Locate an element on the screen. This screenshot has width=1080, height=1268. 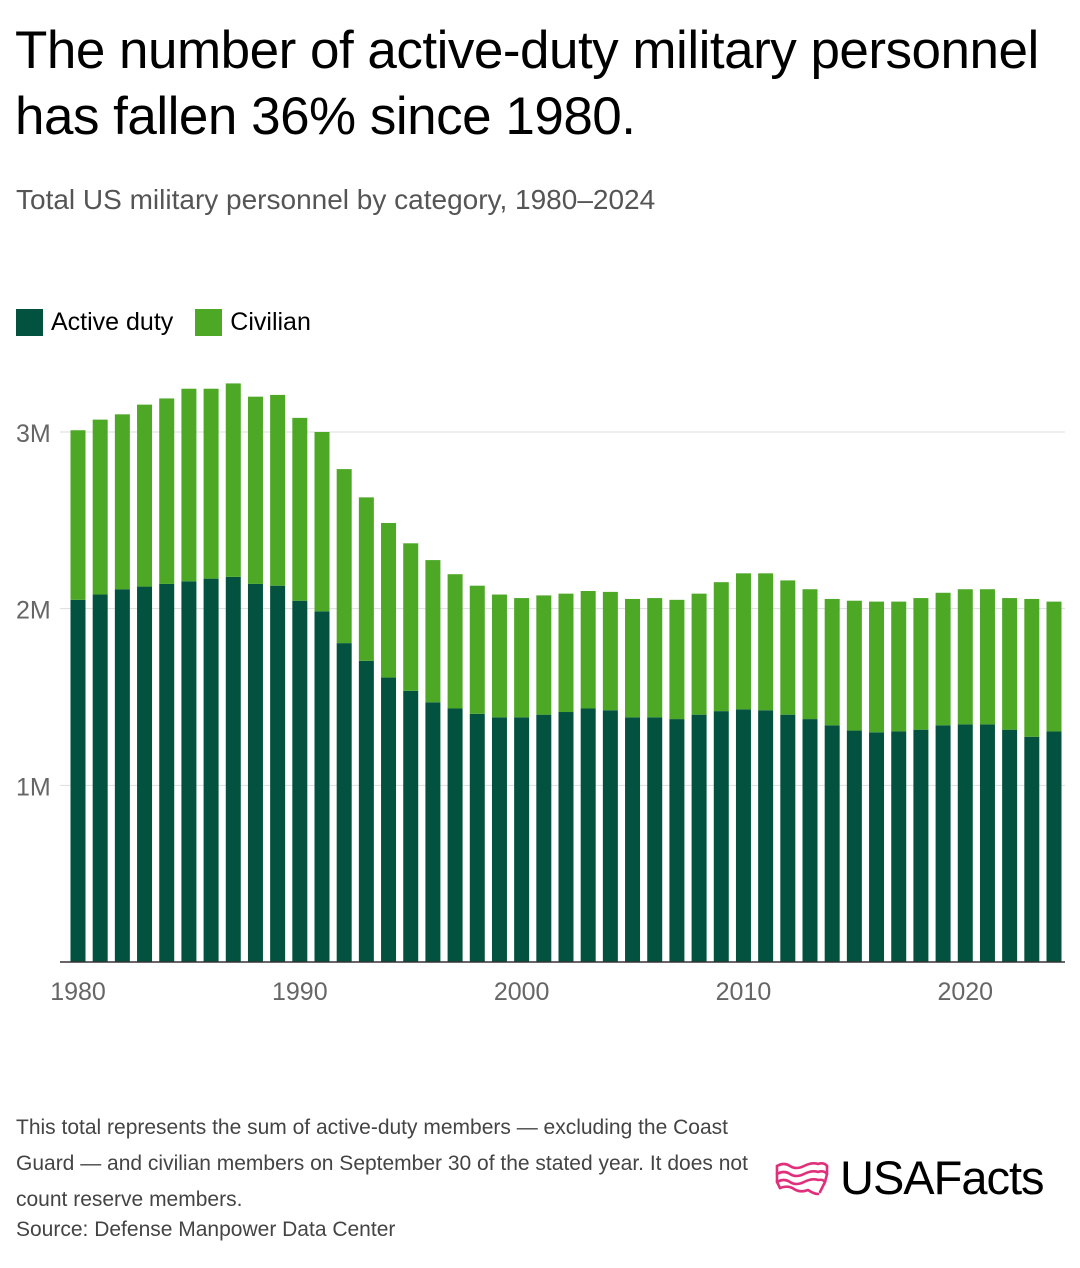
bar-civilian-2014 is located at coordinates (832, 662).